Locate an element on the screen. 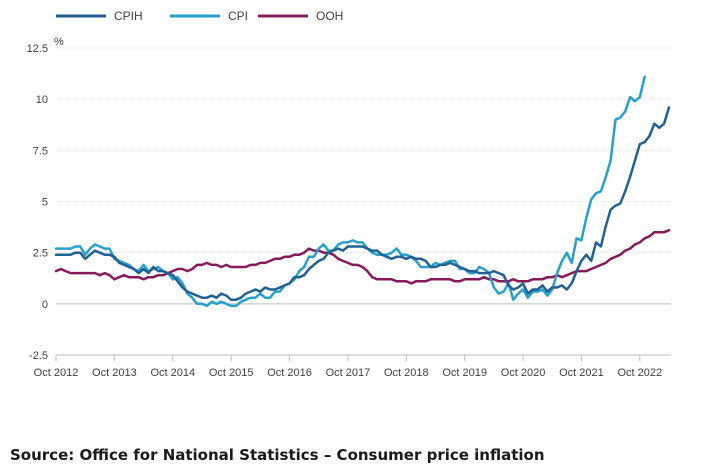  x-tick-label: Oct 2018 is located at coordinates (406, 373).